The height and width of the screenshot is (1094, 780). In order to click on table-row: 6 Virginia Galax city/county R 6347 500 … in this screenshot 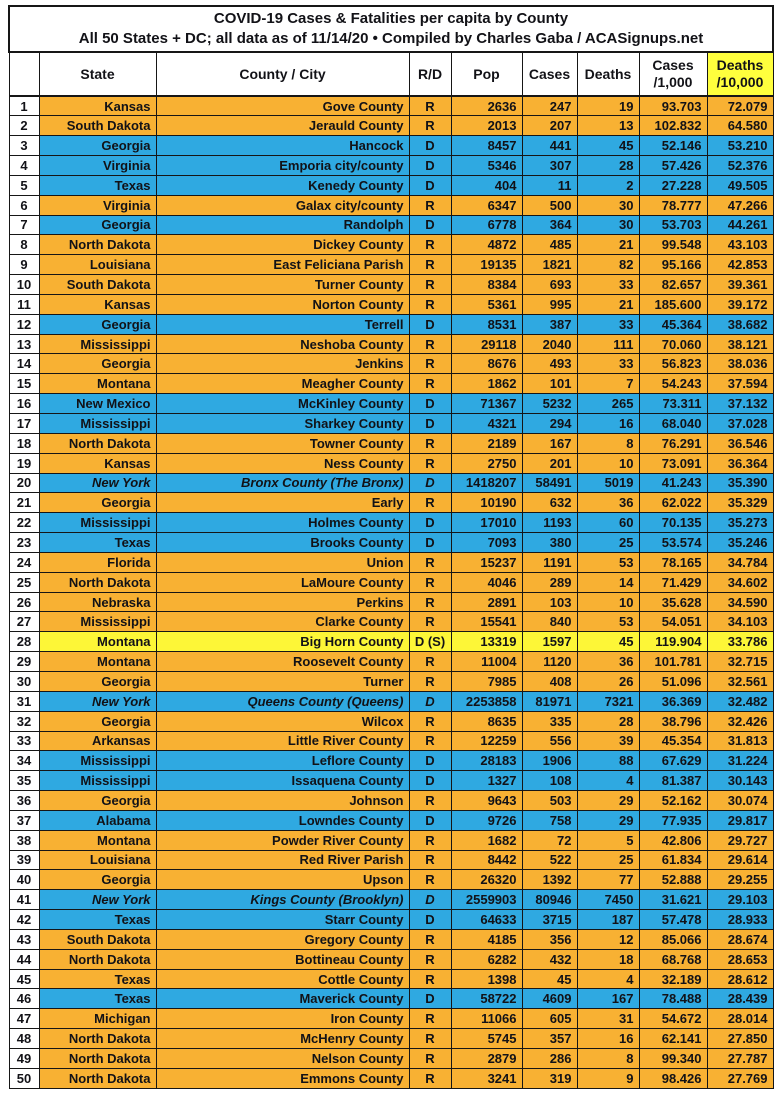, I will do `click(391, 205)`.